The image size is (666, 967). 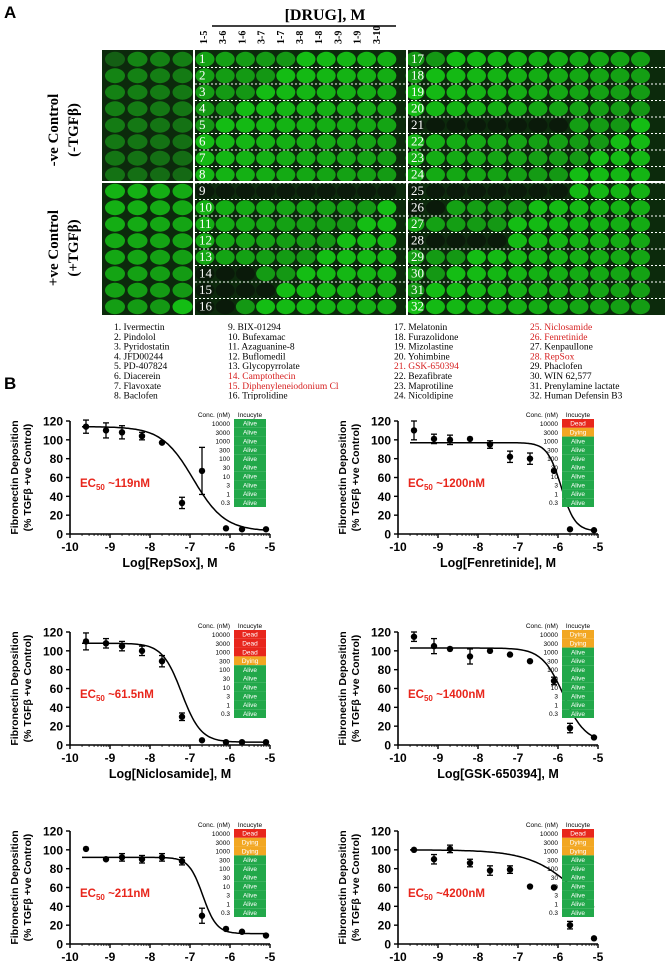 I want to click on incucyte-status-header: Incucyte, so click(x=250, y=626).